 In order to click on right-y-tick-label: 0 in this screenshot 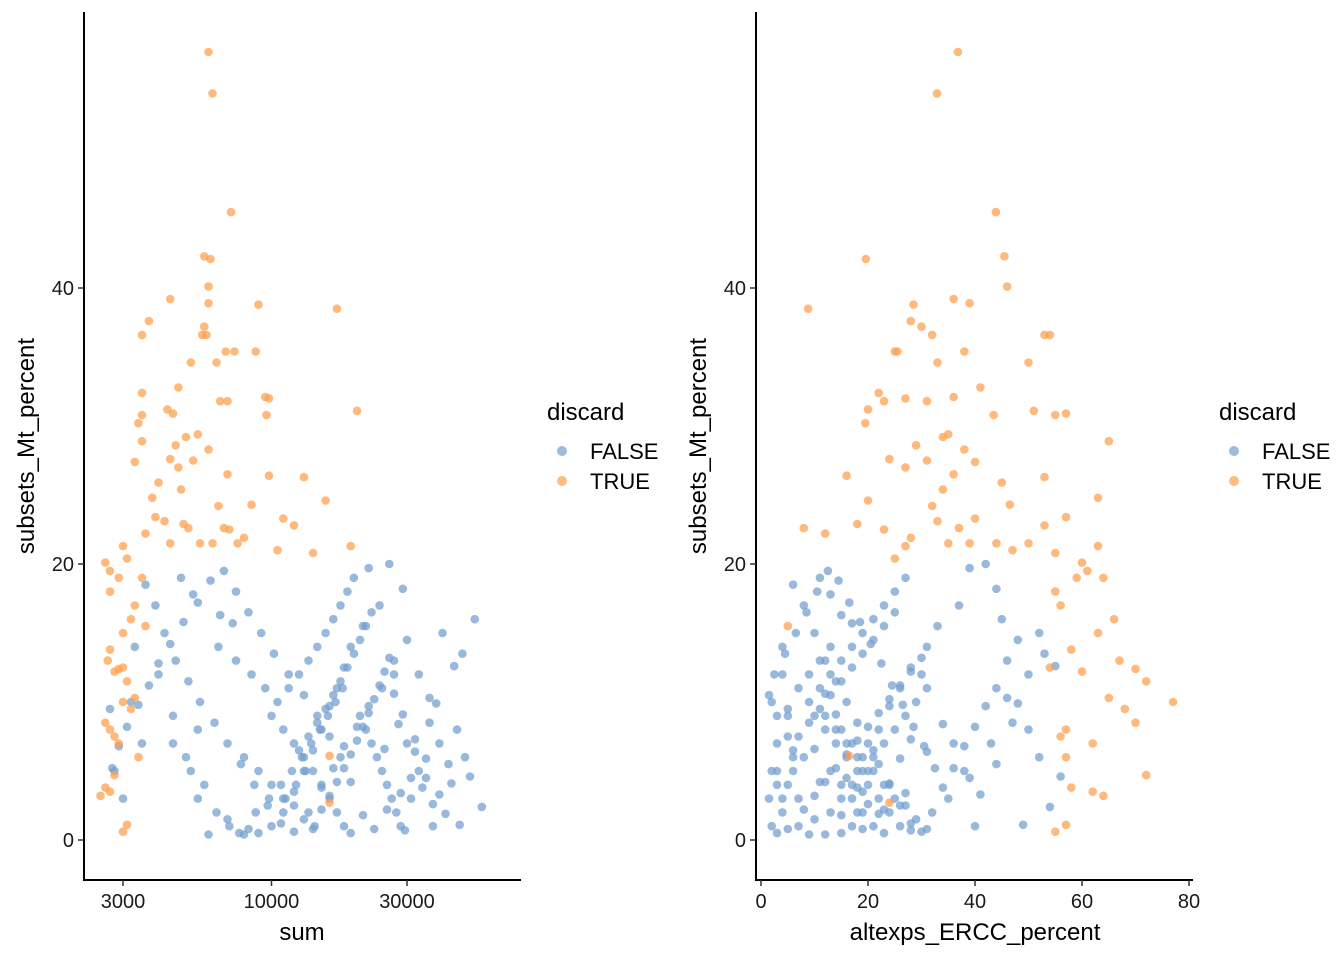, I will do `click(740, 841)`.